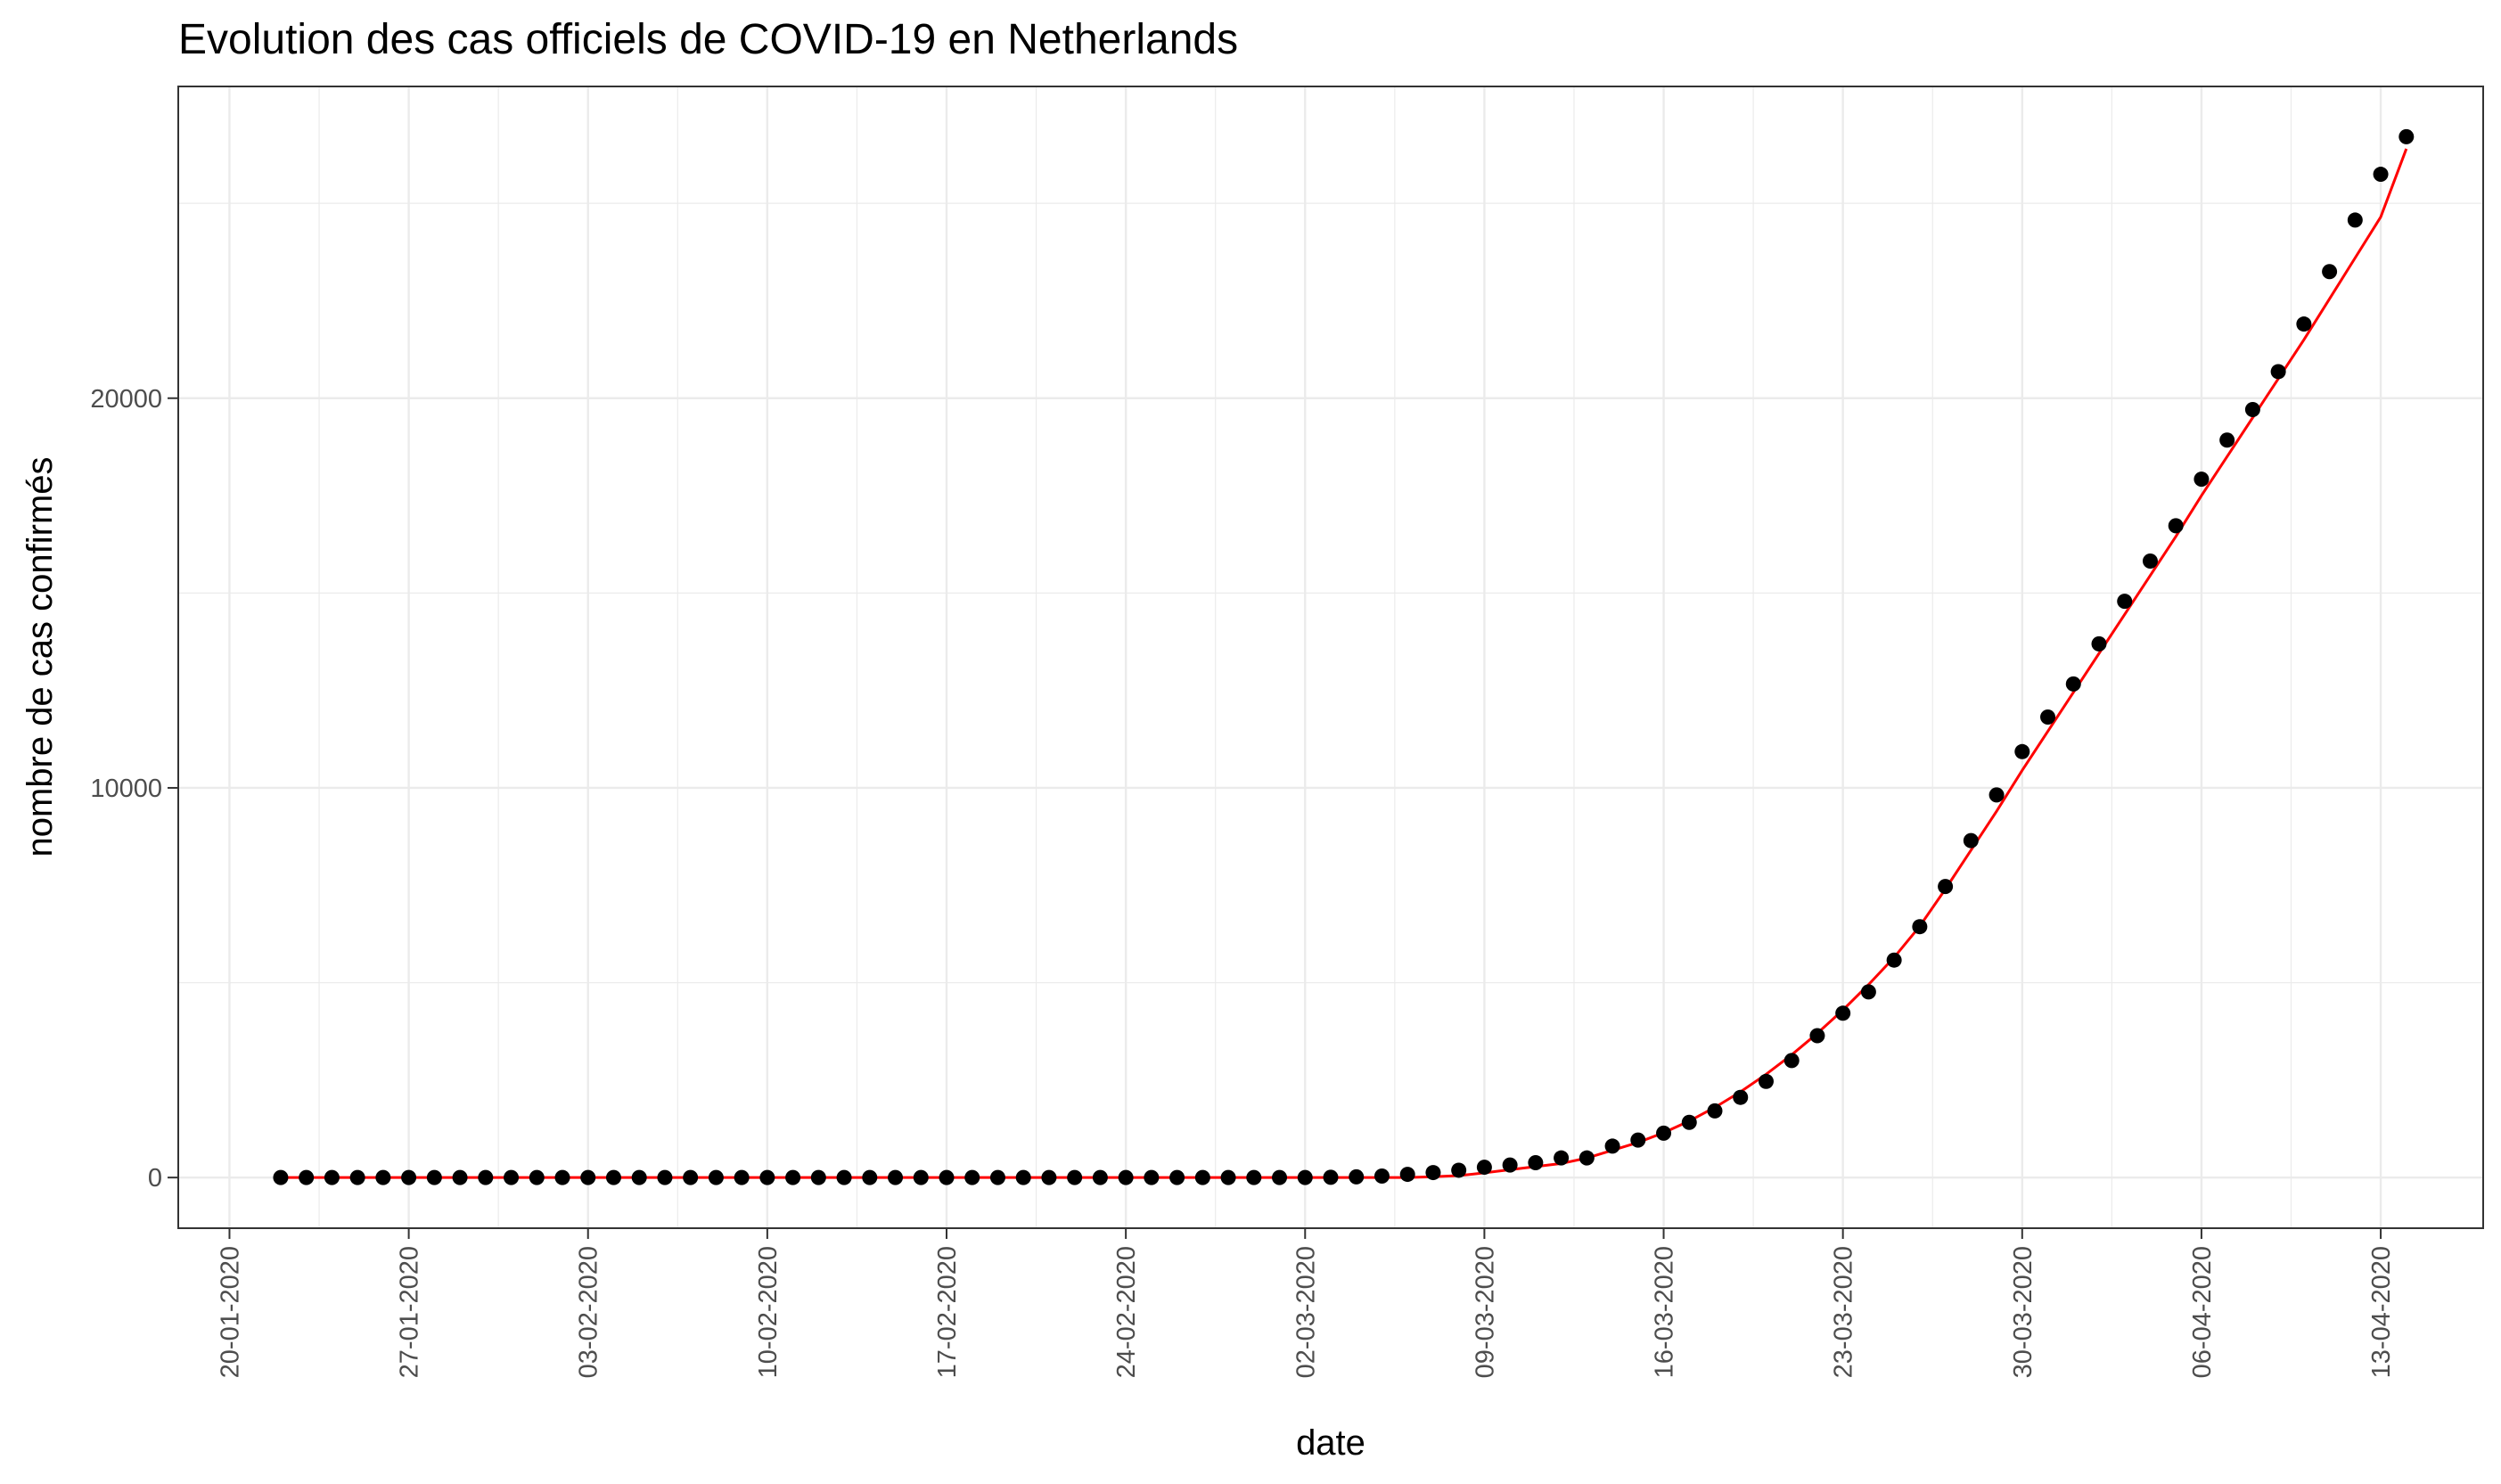 The image size is (2501, 1484). What do you see at coordinates (126, 399) in the screenshot?
I see `y-tick-label: 20000` at bounding box center [126, 399].